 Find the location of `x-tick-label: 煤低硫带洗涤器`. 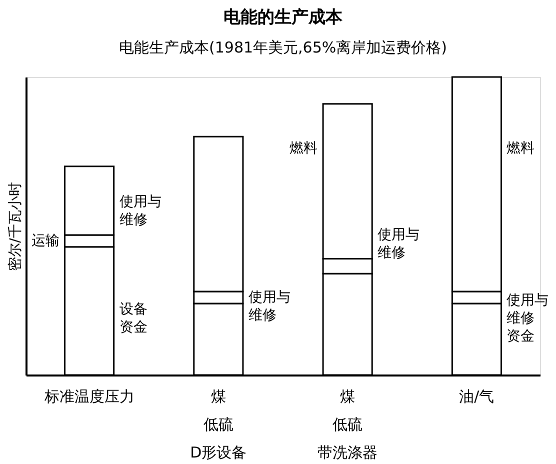

x-tick-label: 煤低硫带洗涤器 is located at coordinates (348, 425).